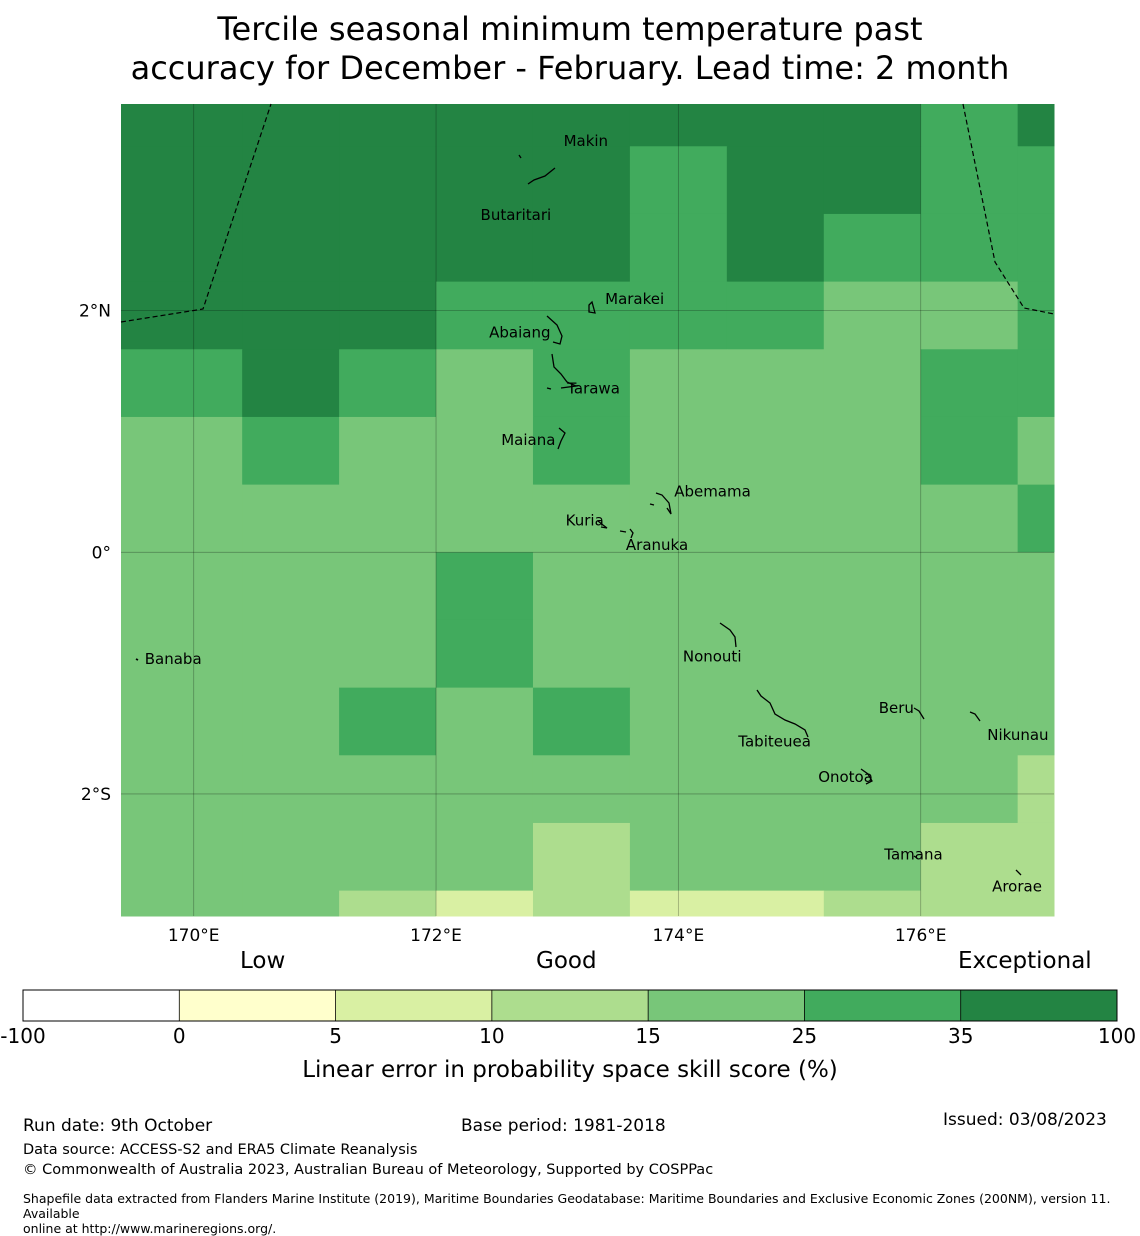 The image size is (1140, 1236). Describe the element at coordinates (563, 1126) in the screenshot. I see `base-period: Base period: 1981-2018` at that location.